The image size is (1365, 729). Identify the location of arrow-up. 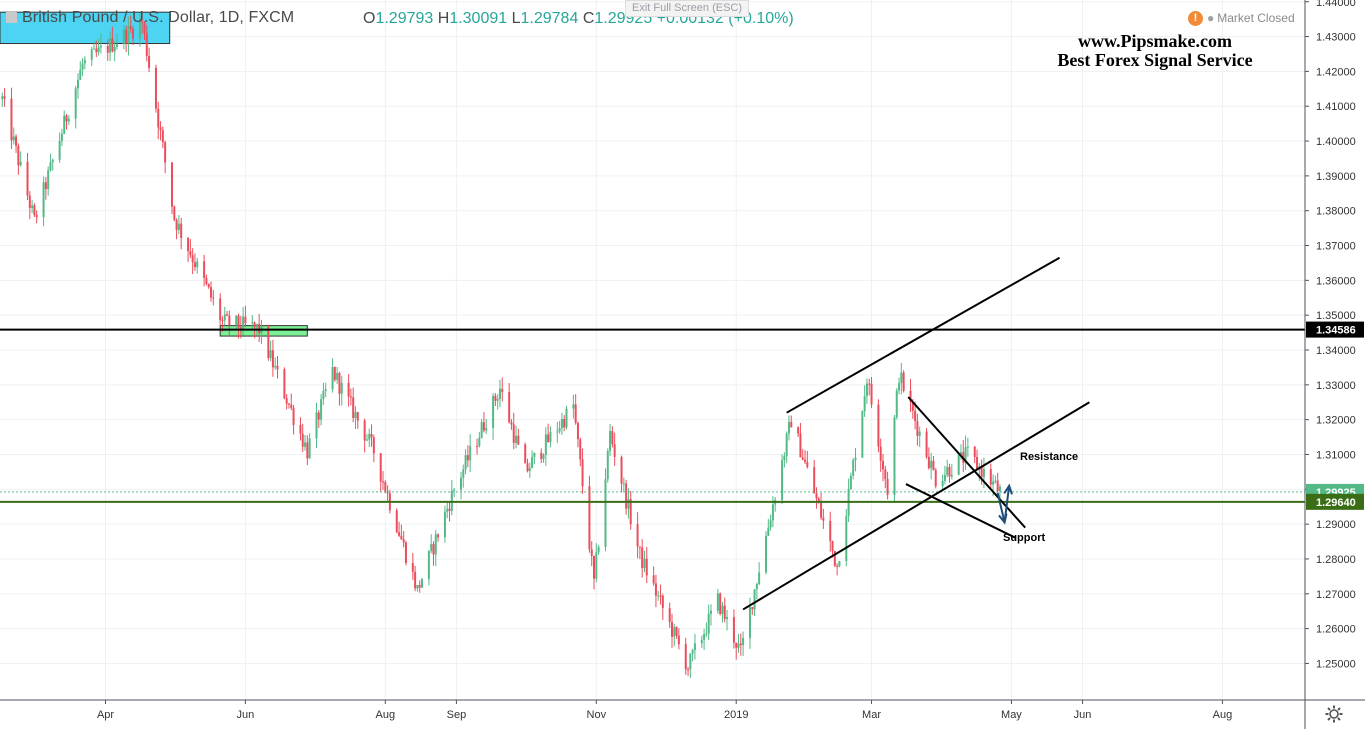
(1007, 504).